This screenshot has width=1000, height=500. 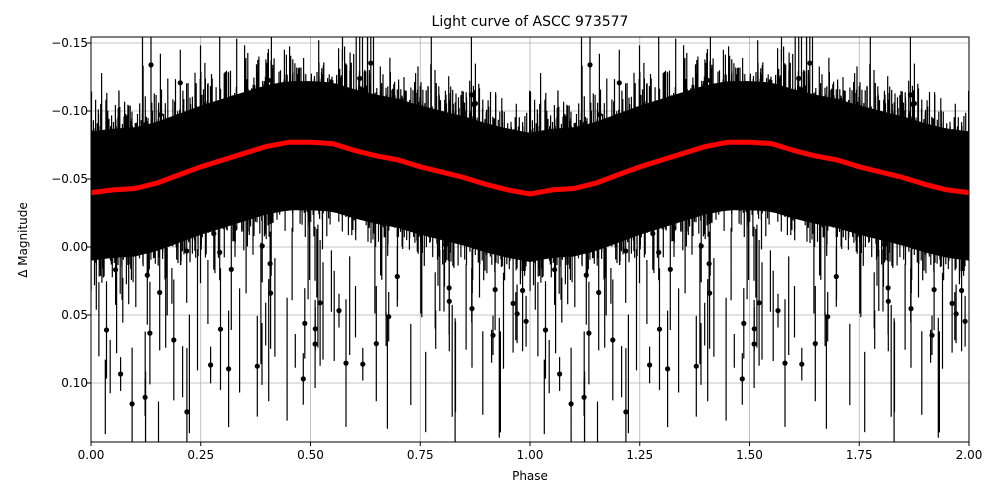 What do you see at coordinates (69, 111) in the screenshot?
I see `y-tick-label: −0.10` at bounding box center [69, 111].